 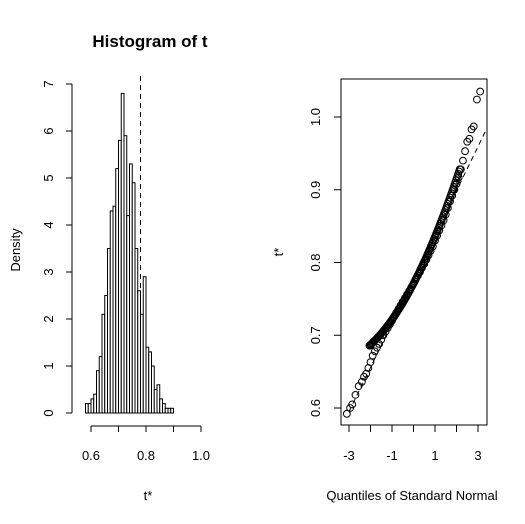 I want to click on qq-x-label: Quantiles of Standard Normal, so click(x=411, y=495).